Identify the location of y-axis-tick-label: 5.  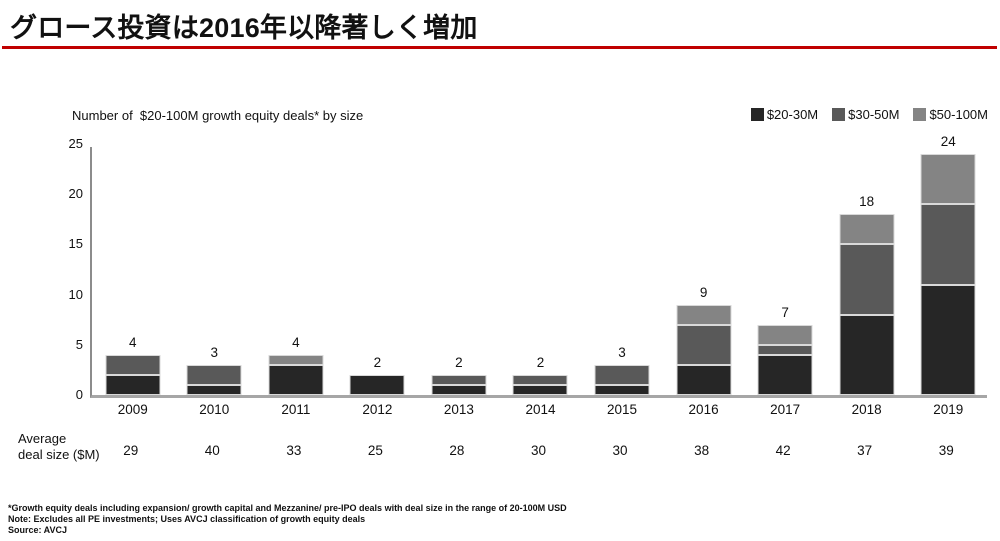
(79, 344).